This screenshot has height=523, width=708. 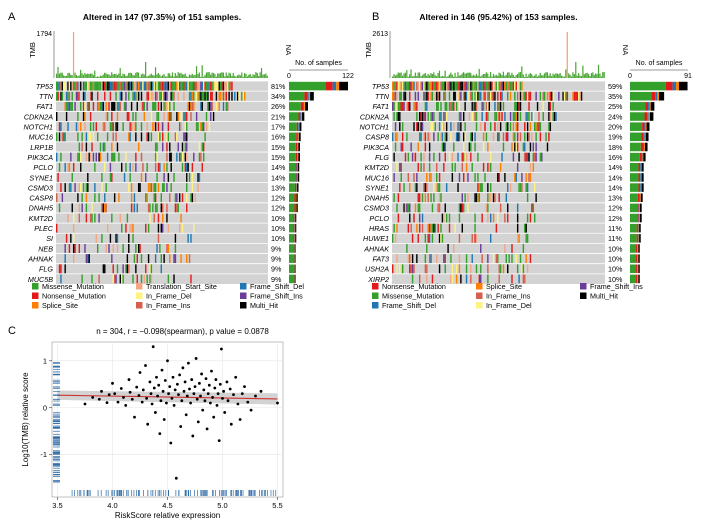 What do you see at coordinates (291, 238) in the screenshot?
I see `sample-count-bar-SI` at bounding box center [291, 238].